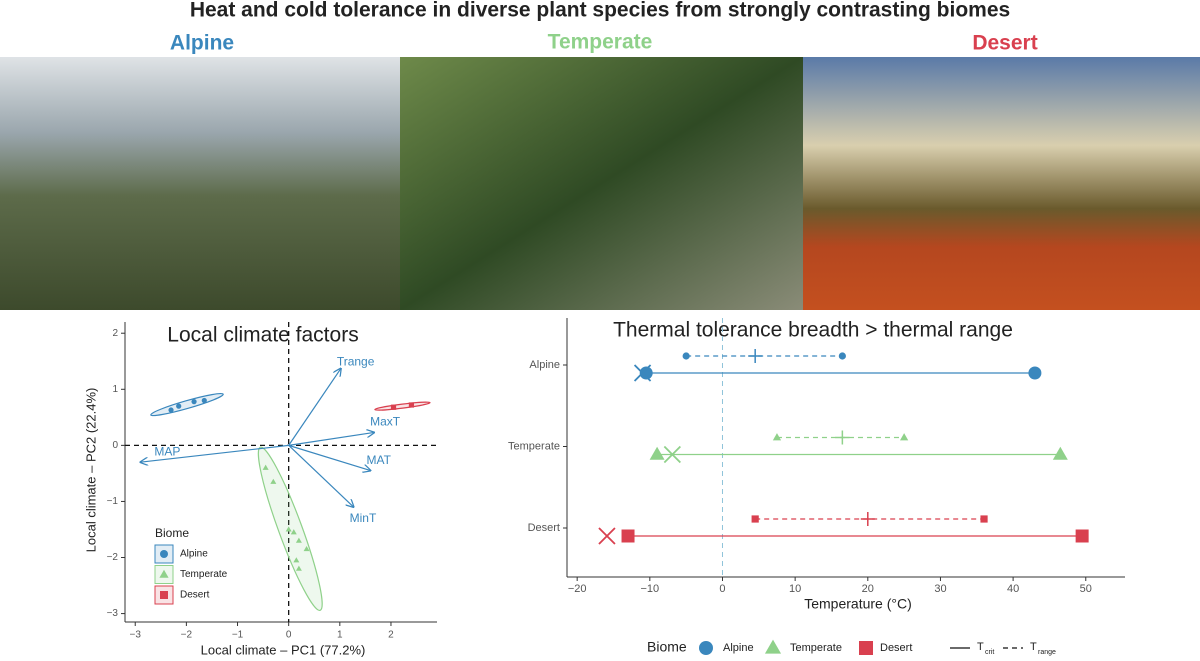 This screenshot has width=1200, height=661. What do you see at coordinates (544, 528) in the screenshot?
I see `y-tick-label: Desert` at bounding box center [544, 528].